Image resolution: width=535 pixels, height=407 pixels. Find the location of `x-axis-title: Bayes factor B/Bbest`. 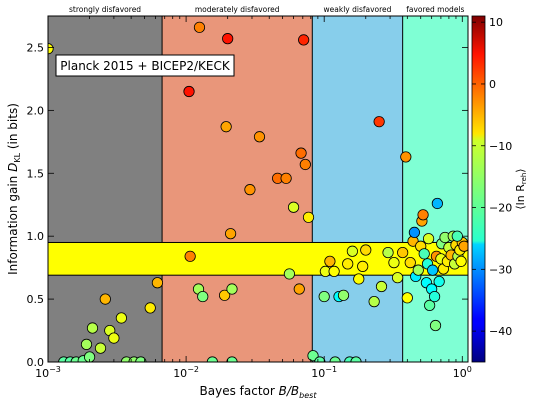

x-axis-title: Bayes factor B/Bbest is located at coordinates (259, 392).